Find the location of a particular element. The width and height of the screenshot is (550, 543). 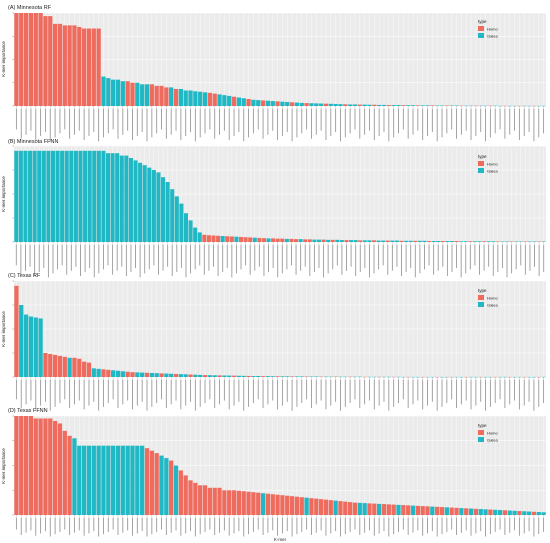

panel-b-ylabel: K-mer importance is located at coordinates (3, 194).